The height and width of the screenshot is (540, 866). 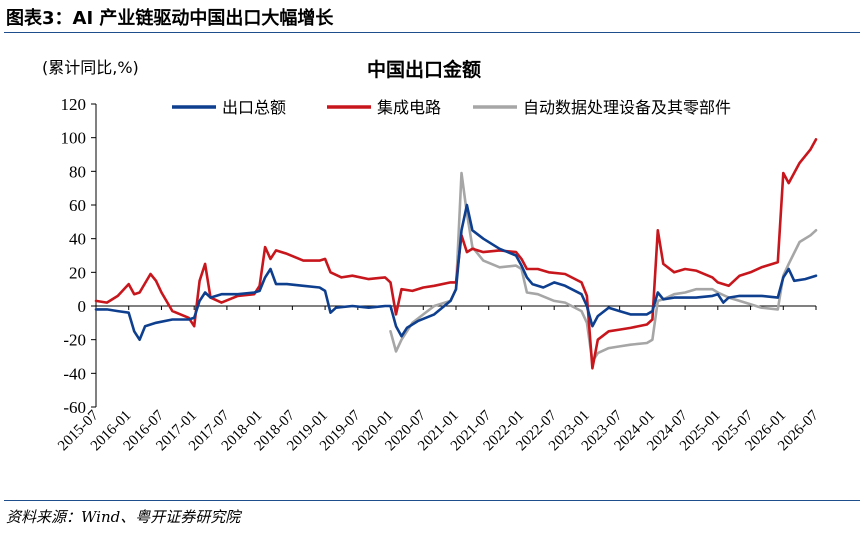 What do you see at coordinates (432, 500) in the screenshot?
I see `footer-divider` at bounding box center [432, 500].